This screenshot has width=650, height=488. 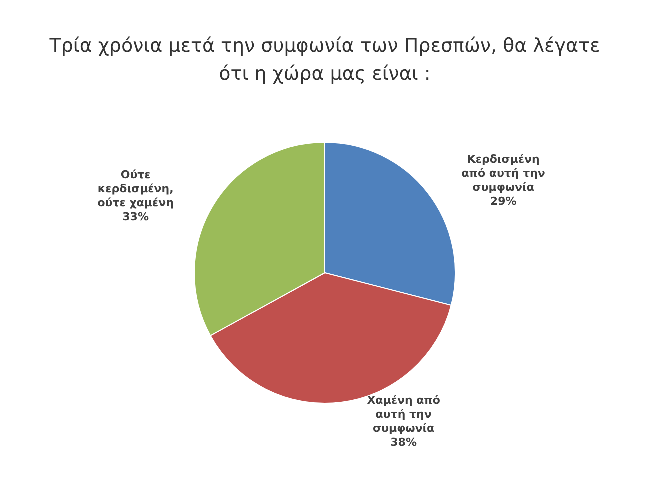 What do you see at coordinates (403, 442) in the screenshot?
I see `data-label: 38%` at bounding box center [403, 442].